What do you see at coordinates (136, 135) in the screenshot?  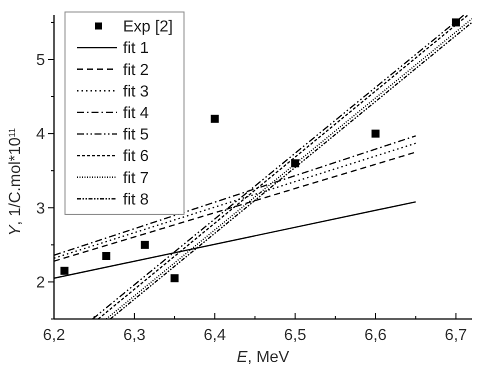 I see `legend-label: fit 5` at bounding box center [136, 135].